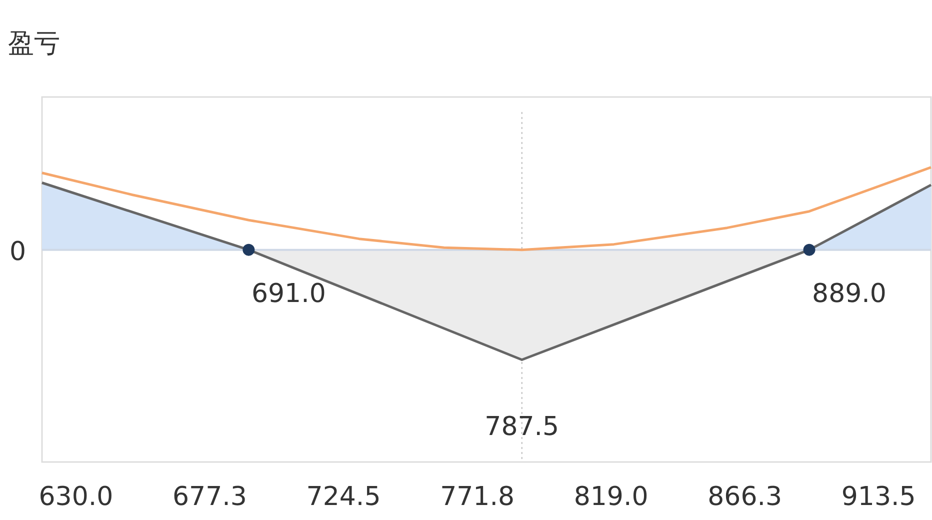 The height and width of the screenshot is (520, 932). I want to click on y-axis-title: 盈亏, so click(34, 44).